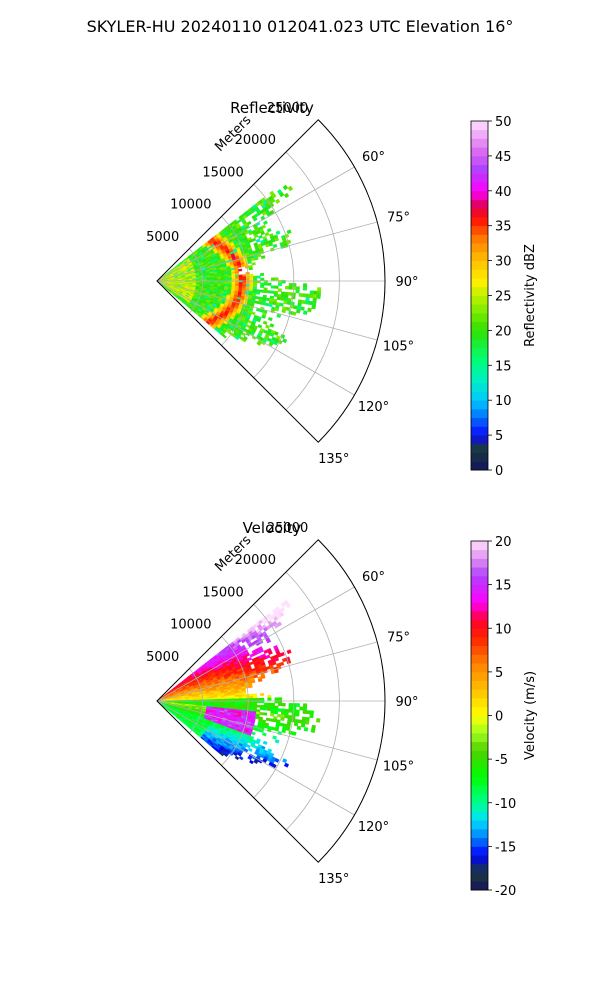 This screenshot has width=600, height=1000. Describe the element at coordinates (373, 827) in the screenshot. I see `angle-tick-label: 120°` at that location.